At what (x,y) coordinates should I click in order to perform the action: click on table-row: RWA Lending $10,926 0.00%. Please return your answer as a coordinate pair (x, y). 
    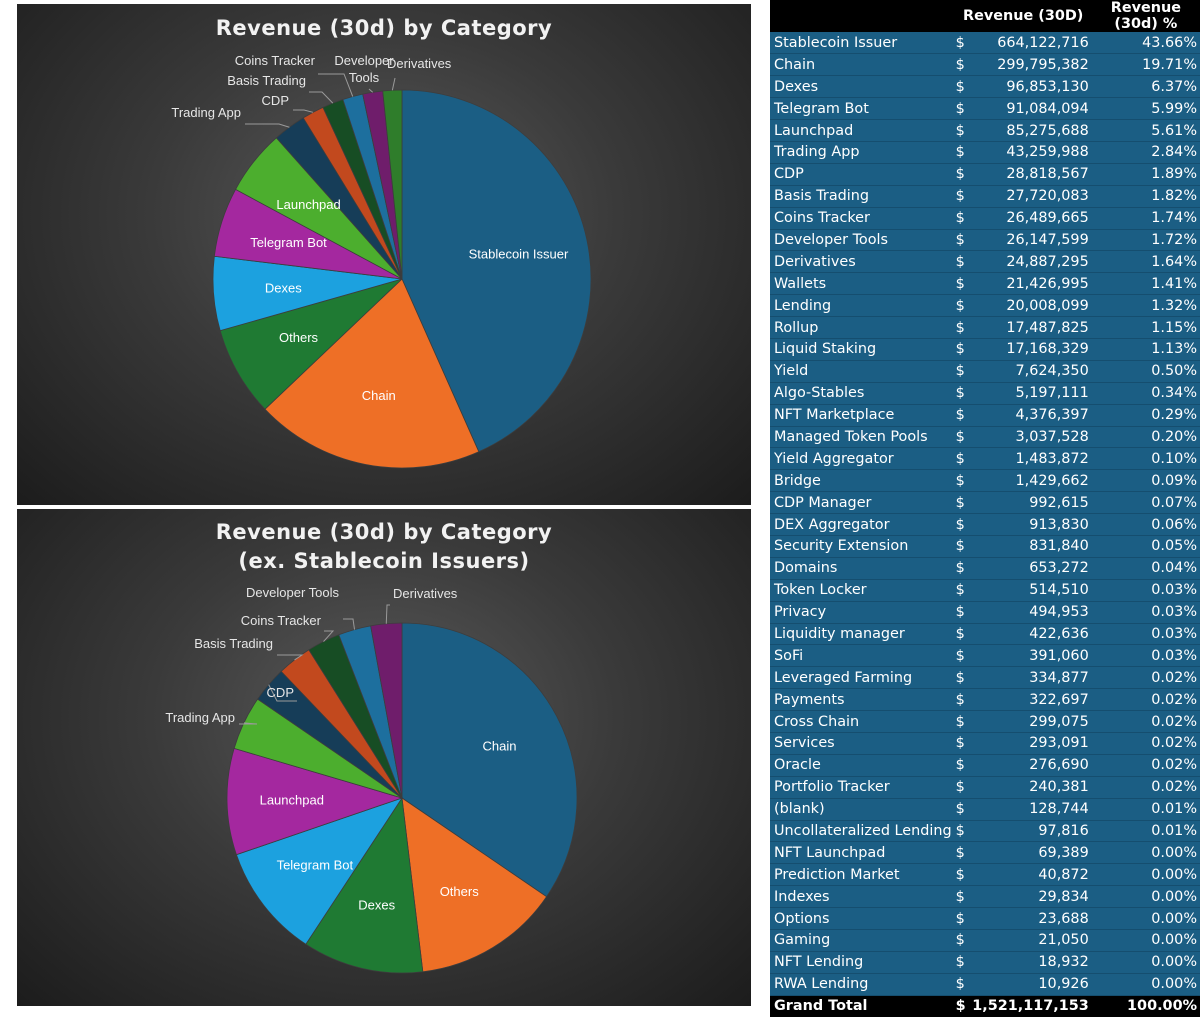
    Looking at the image, I should click on (985, 984).